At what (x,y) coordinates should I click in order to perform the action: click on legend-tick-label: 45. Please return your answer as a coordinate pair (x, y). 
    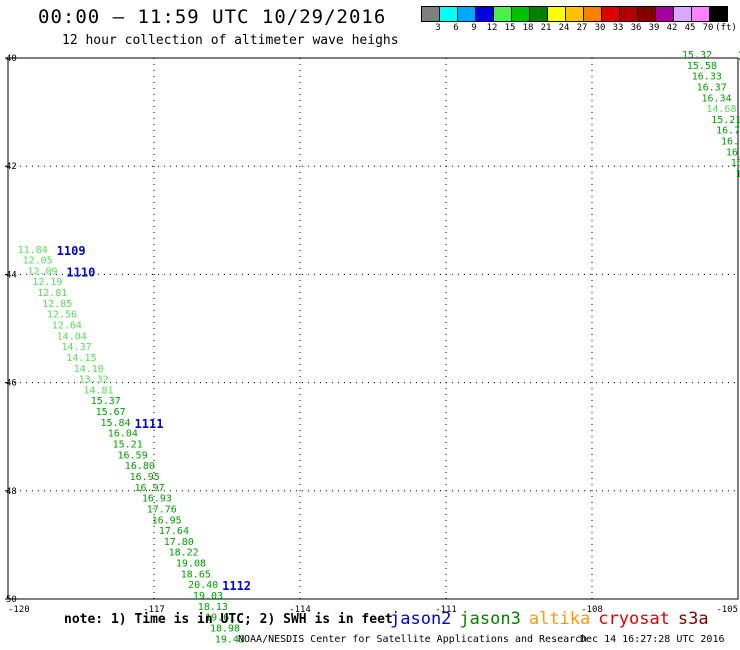
    Looking at the image, I should click on (690, 28).